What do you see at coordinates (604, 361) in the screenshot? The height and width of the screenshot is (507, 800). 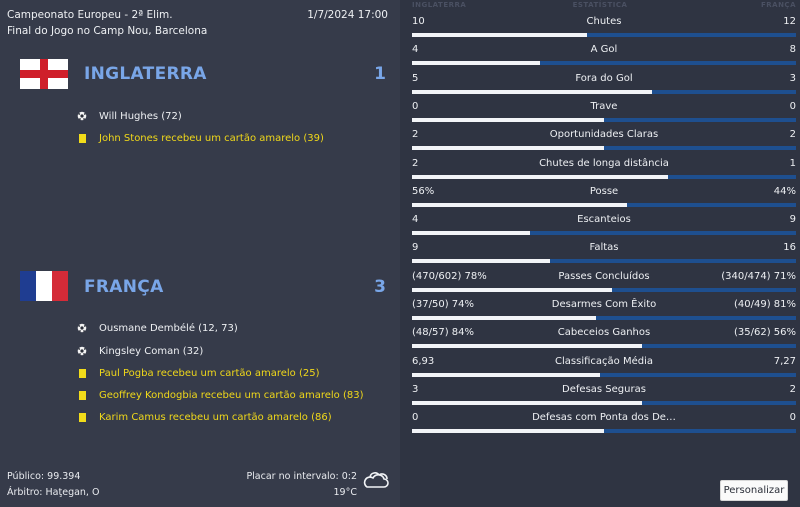 I see `stat-label: Classificação Média` at bounding box center [604, 361].